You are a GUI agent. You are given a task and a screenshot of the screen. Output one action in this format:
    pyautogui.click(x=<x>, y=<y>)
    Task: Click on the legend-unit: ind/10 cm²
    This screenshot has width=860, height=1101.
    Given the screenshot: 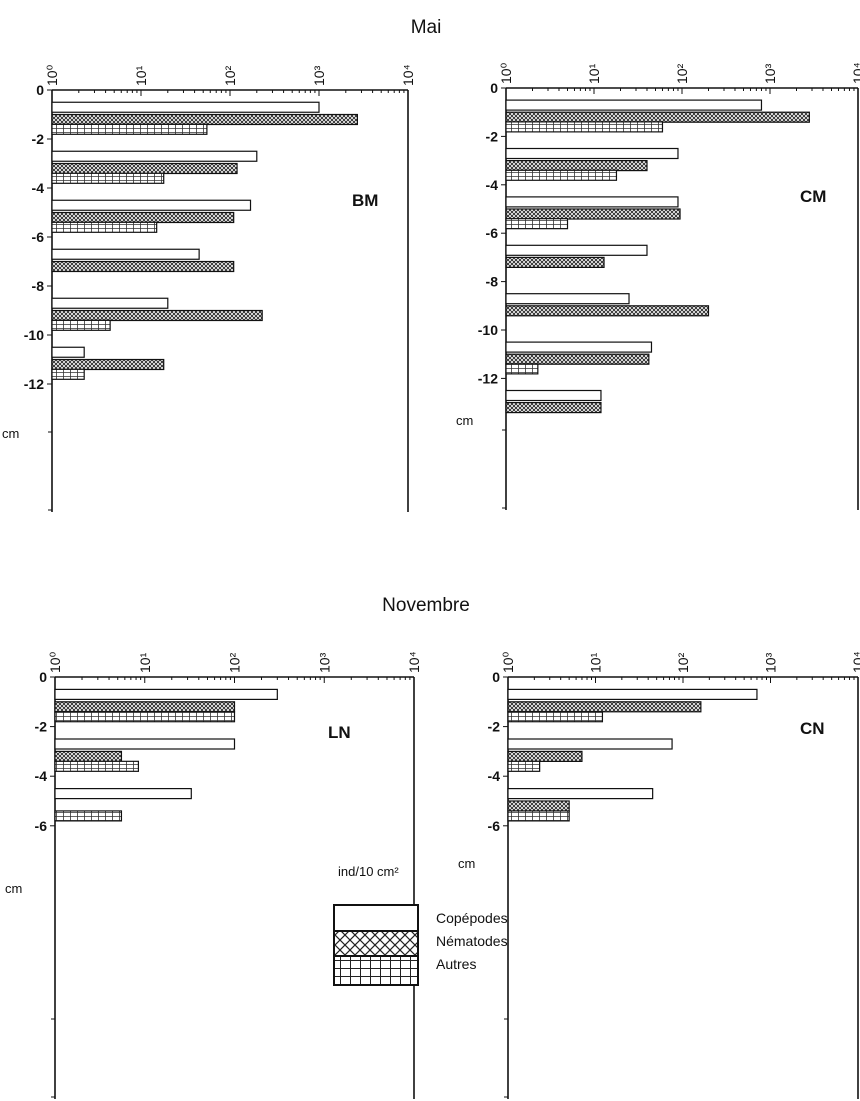 What is the action you would take?
    pyautogui.click(x=368, y=871)
    